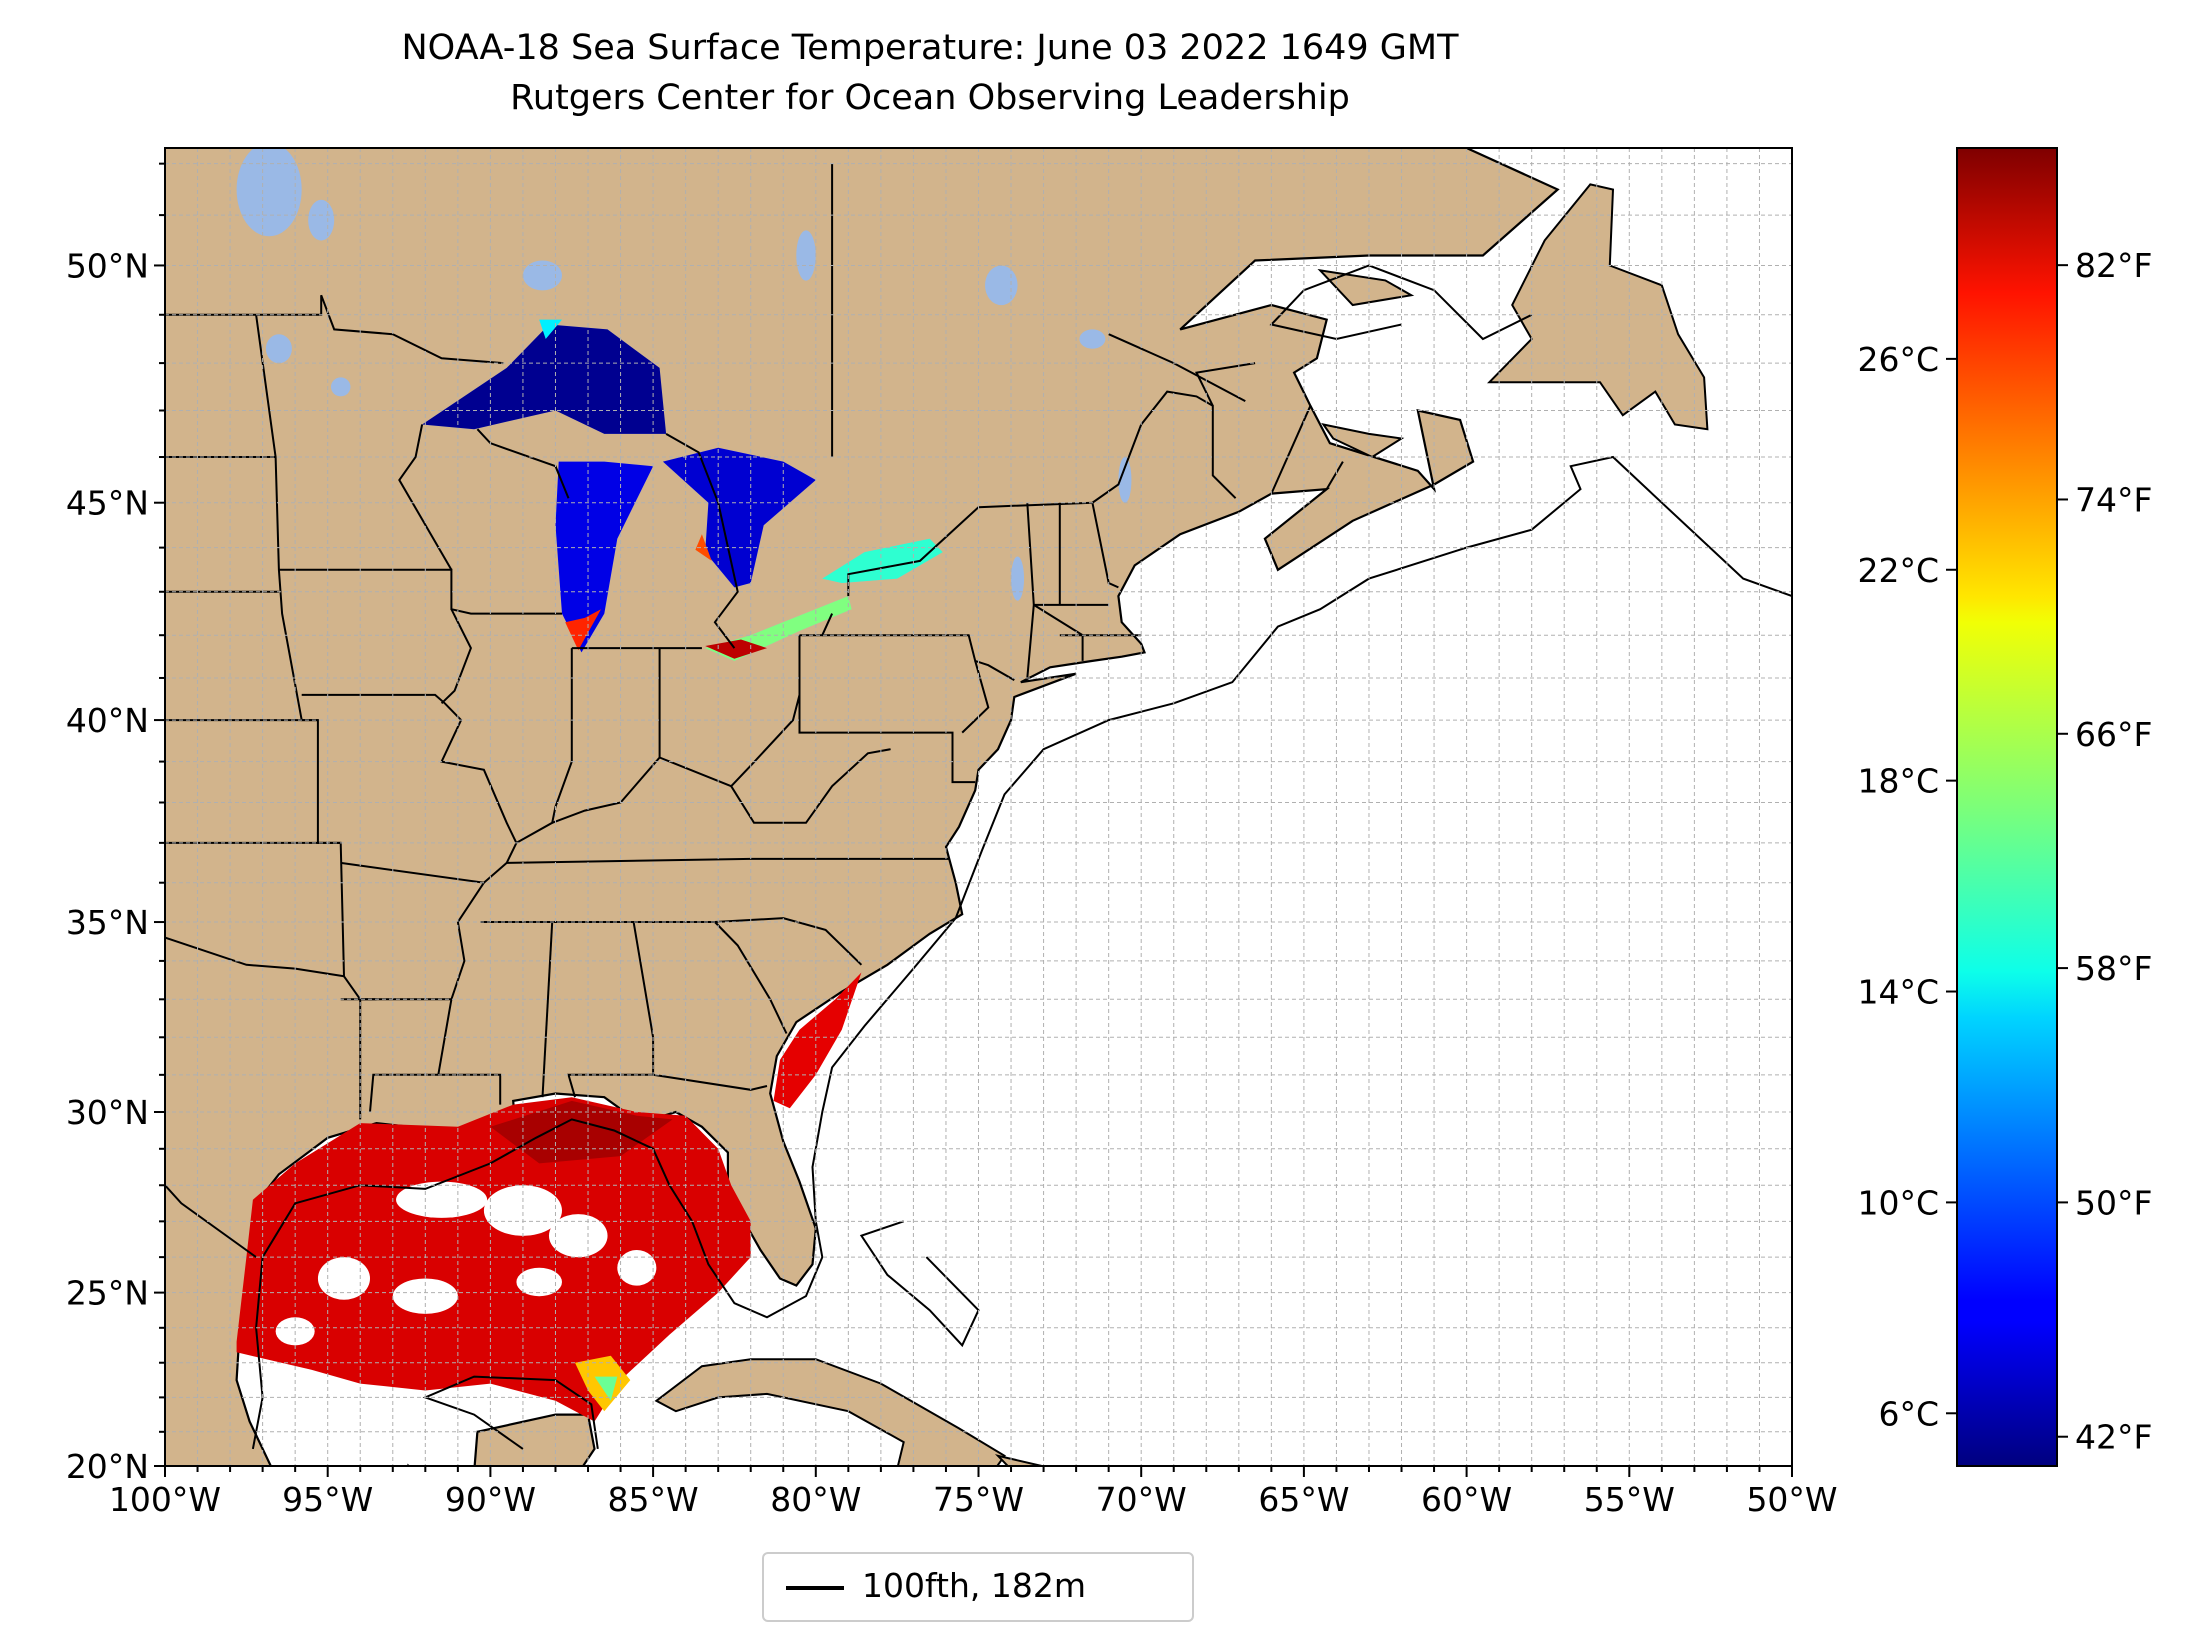  I want to click on lat-tick-label: 50°N, so click(107, 265).